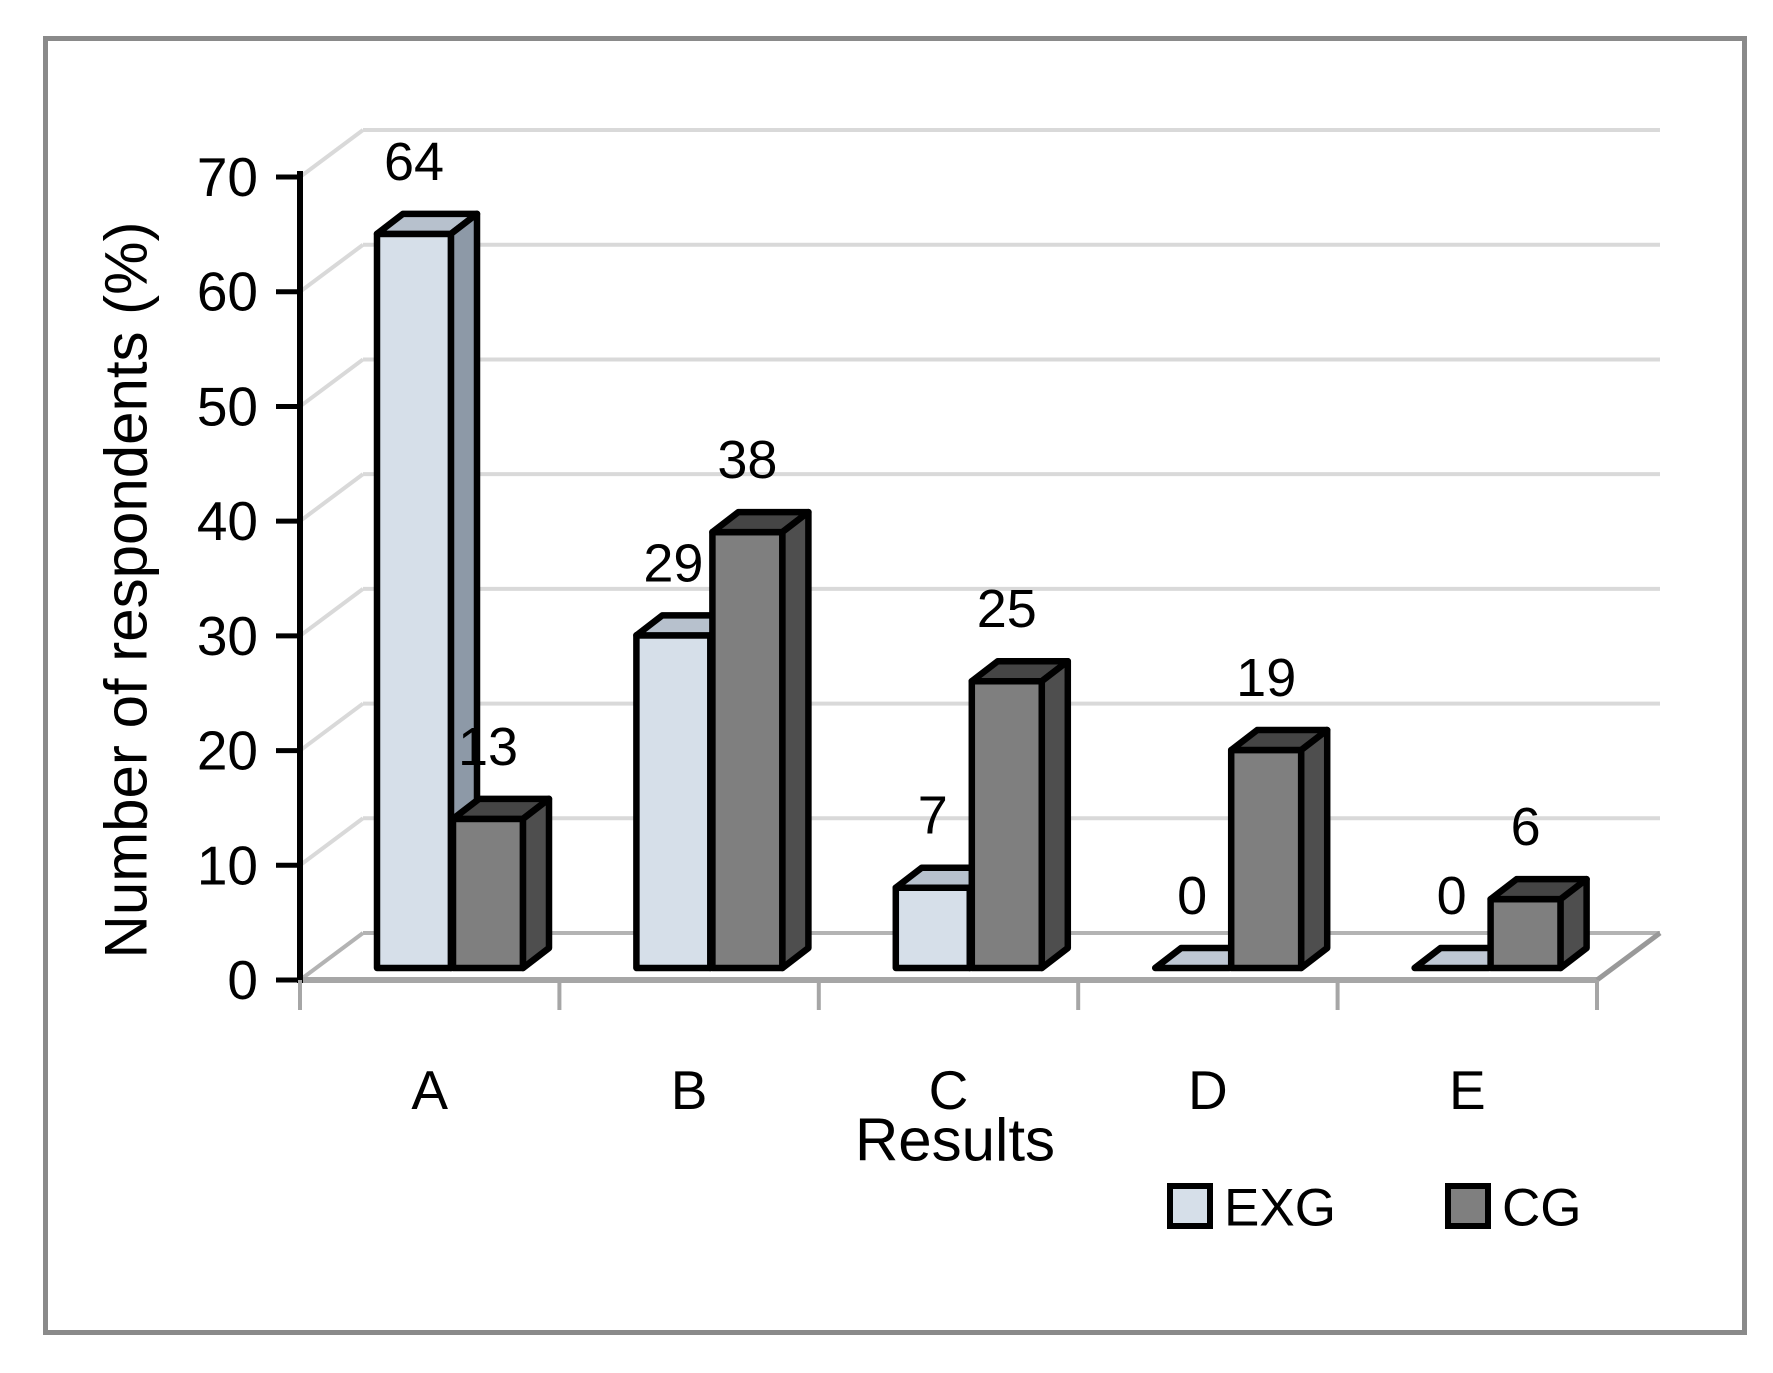  What do you see at coordinates (126, 590) in the screenshot?
I see `y-axis-title: Number of respondents (%)` at bounding box center [126, 590].